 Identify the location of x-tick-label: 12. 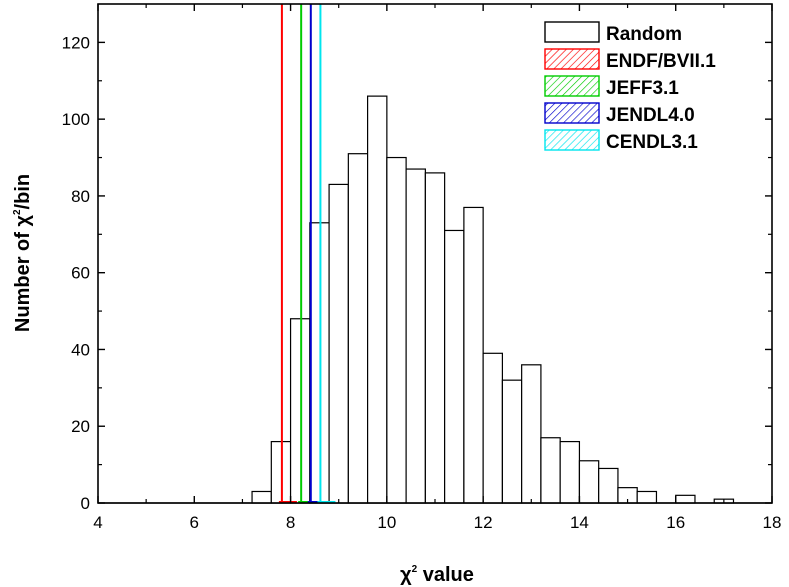
(483, 522).